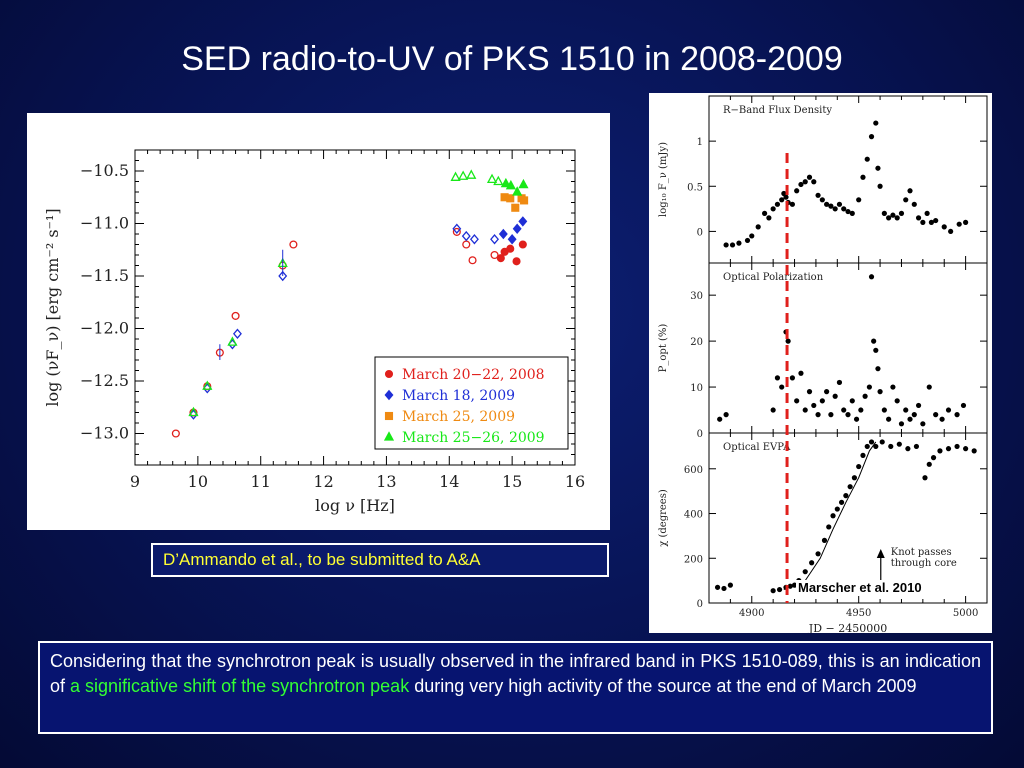 This screenshot has width=1024, height=768. What do you see at coordinates (921, 552) in the screenshot?
I see `annotation-text: Knot passes` at bounding box center [921, 552].